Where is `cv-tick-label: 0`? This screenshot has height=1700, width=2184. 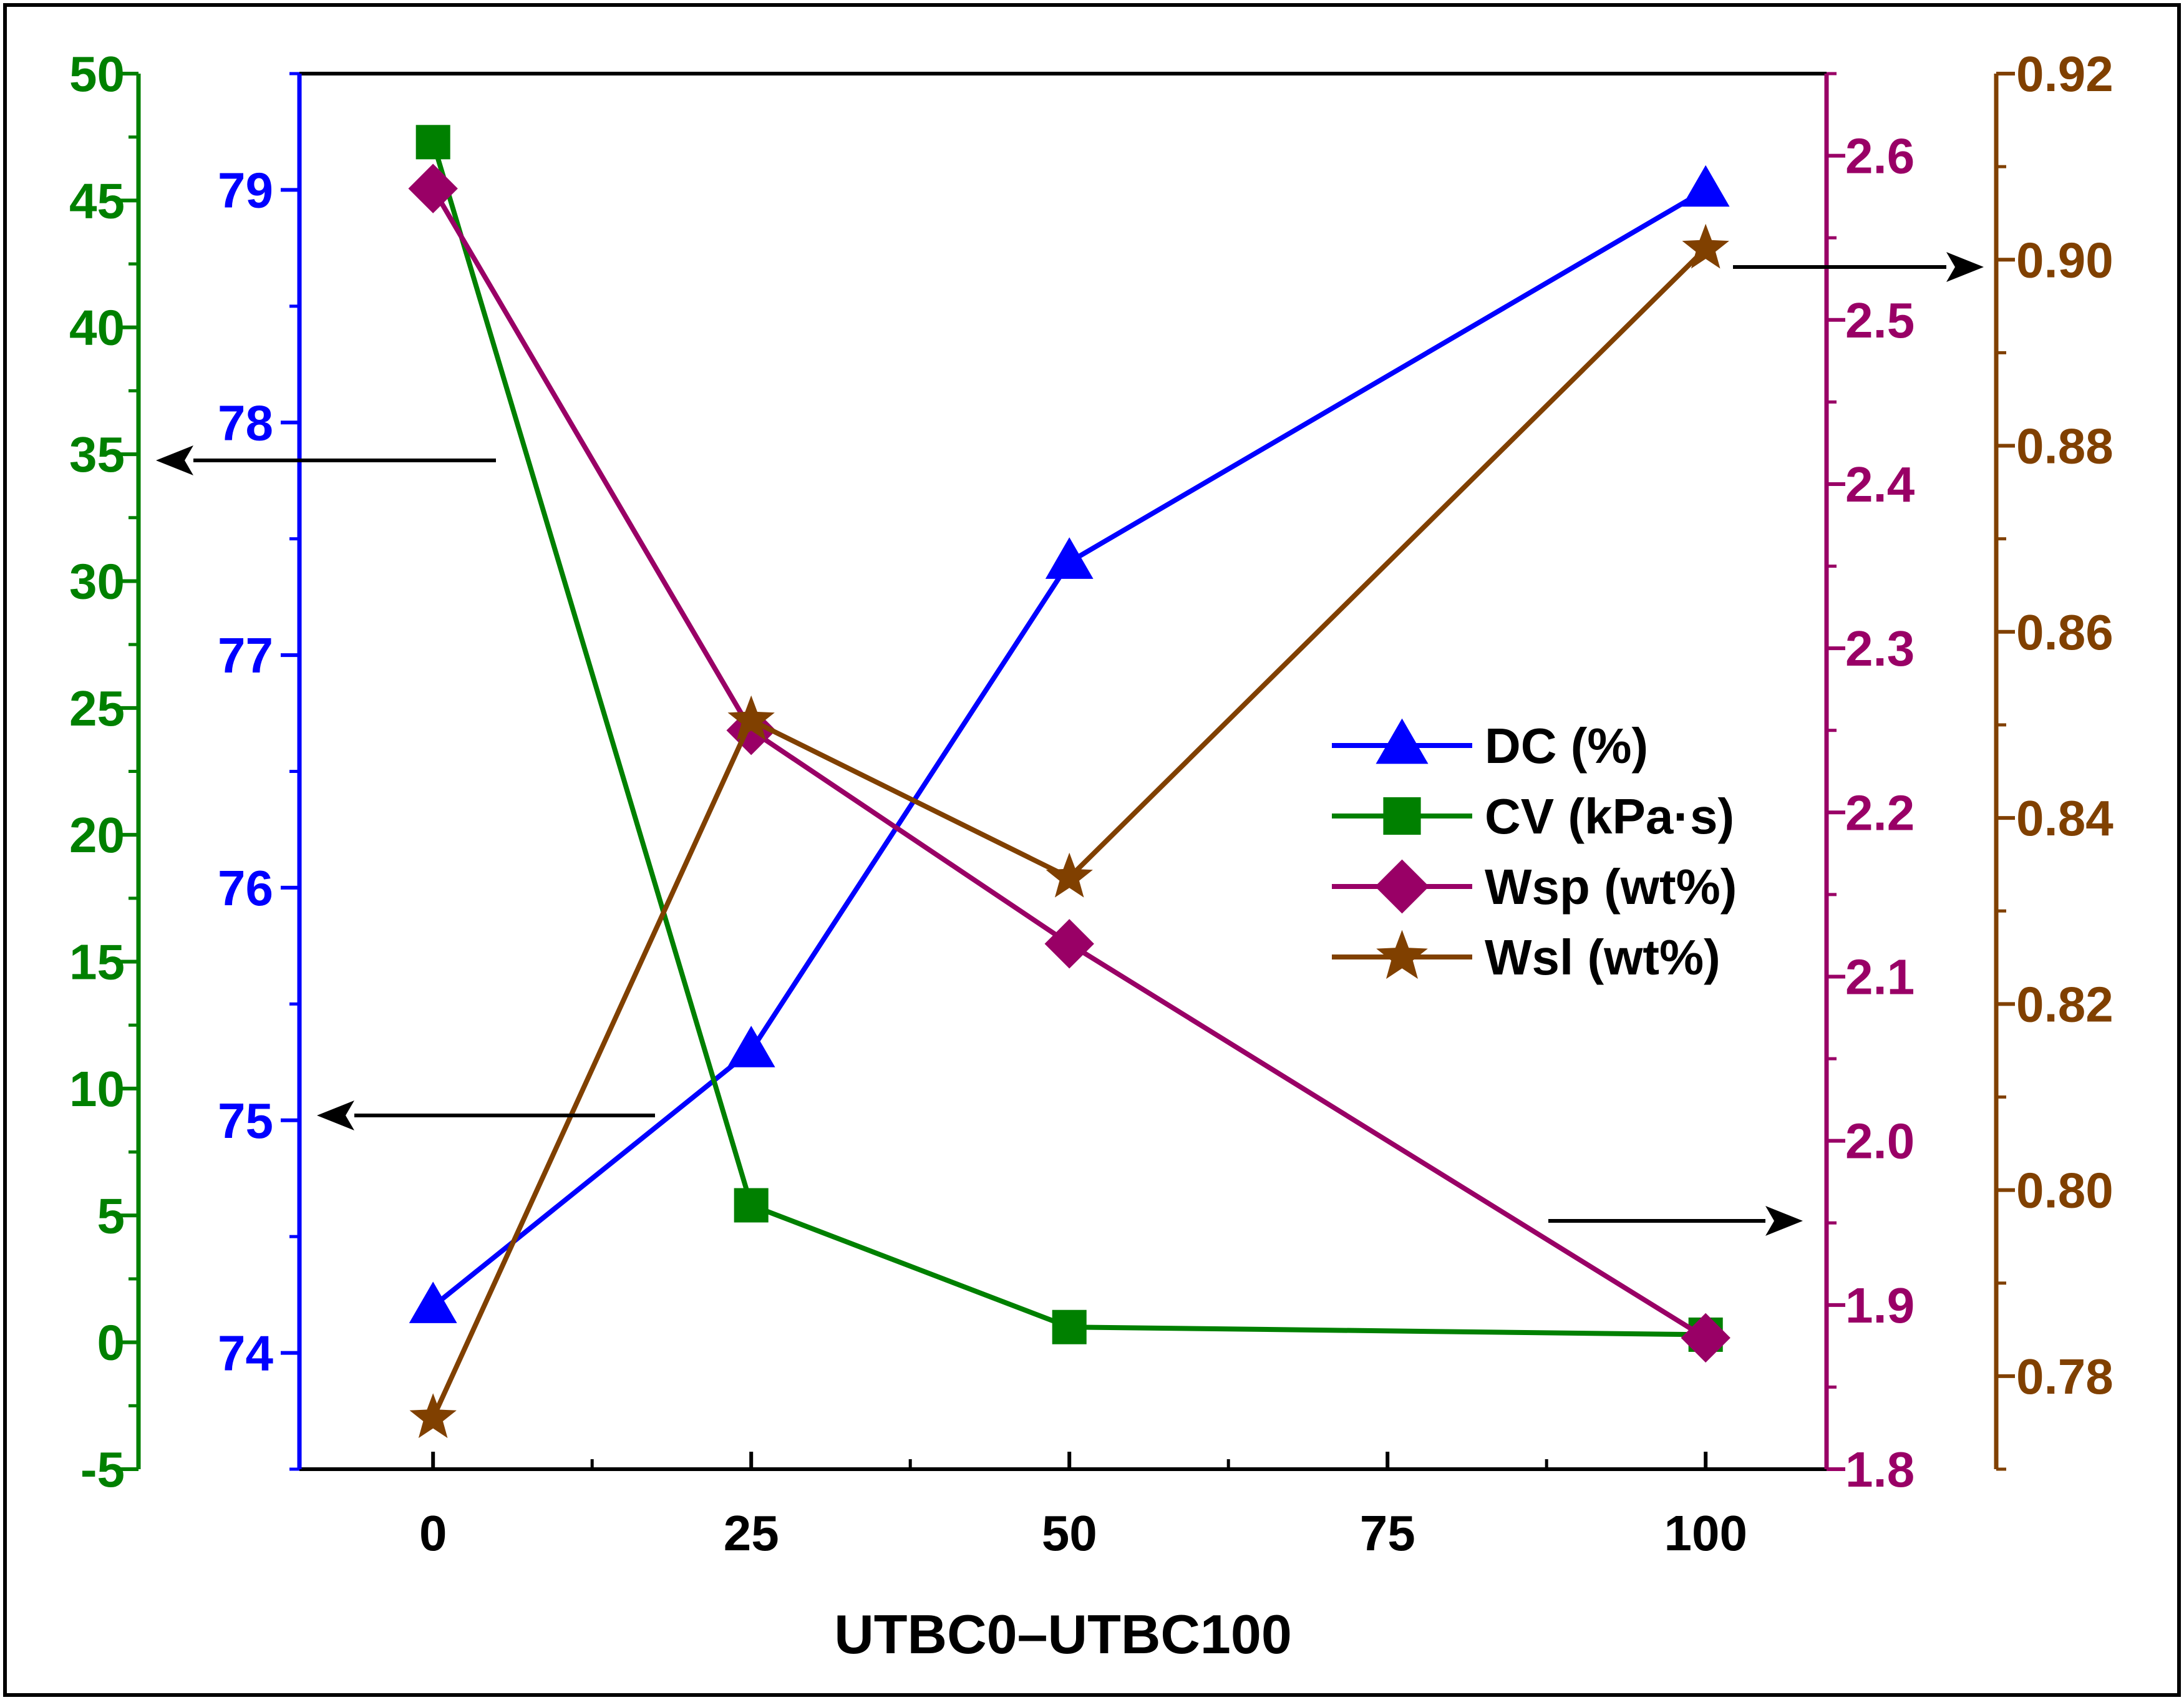 cv-tick-label: 0 is located at coordinates (111, 1343).